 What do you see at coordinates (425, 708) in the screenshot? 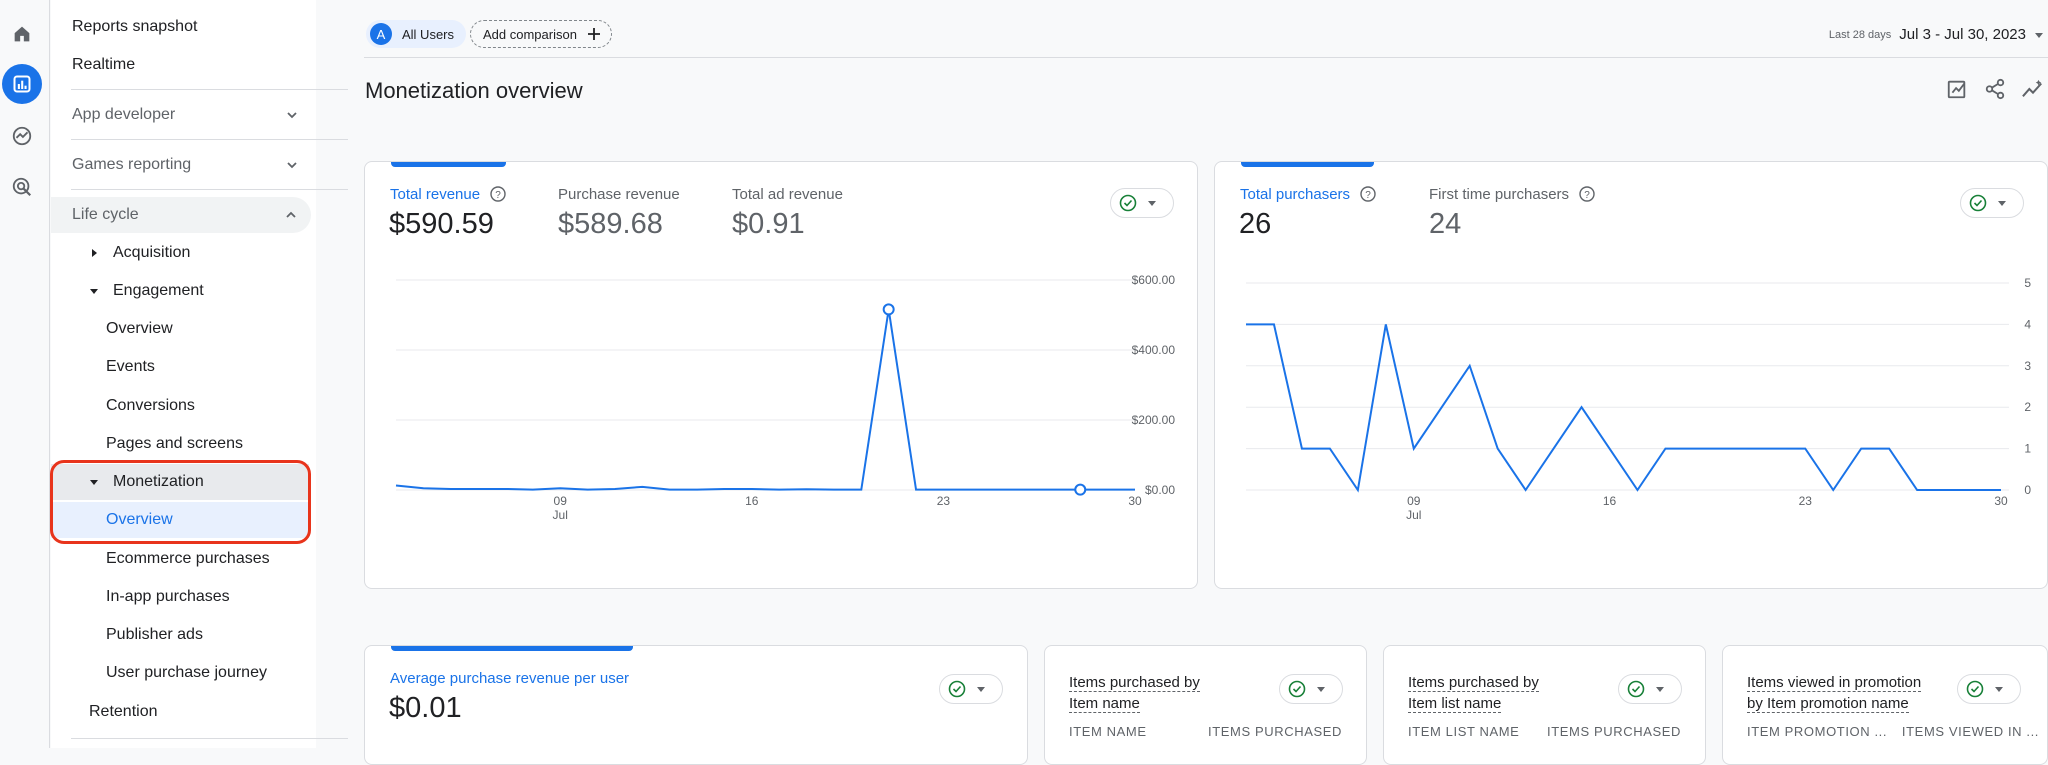
I see `metric-value: $0.01` at bounding box center [425, 708].